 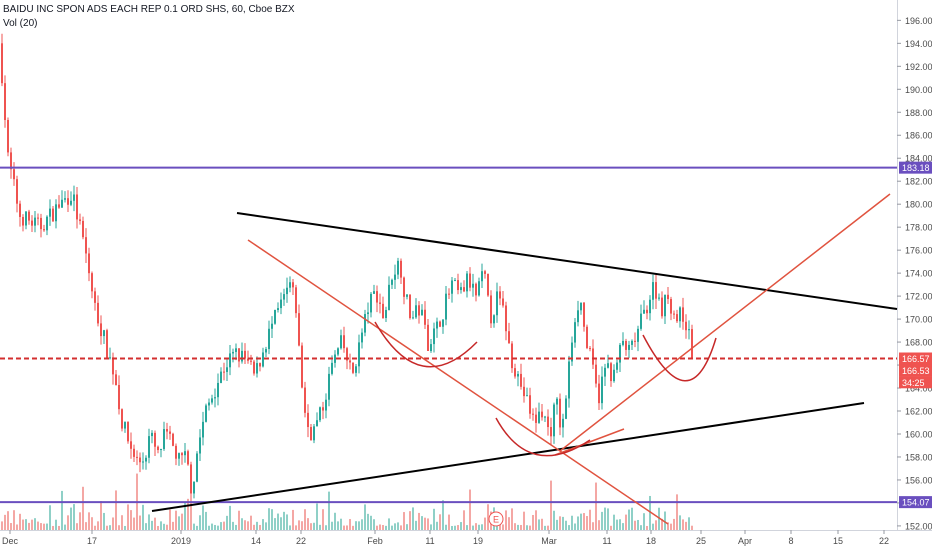 What do you see at coordinates (916, 168) in the screenshot?
I see `price-tag-label: 183.18` at bounding box center [916, 168].